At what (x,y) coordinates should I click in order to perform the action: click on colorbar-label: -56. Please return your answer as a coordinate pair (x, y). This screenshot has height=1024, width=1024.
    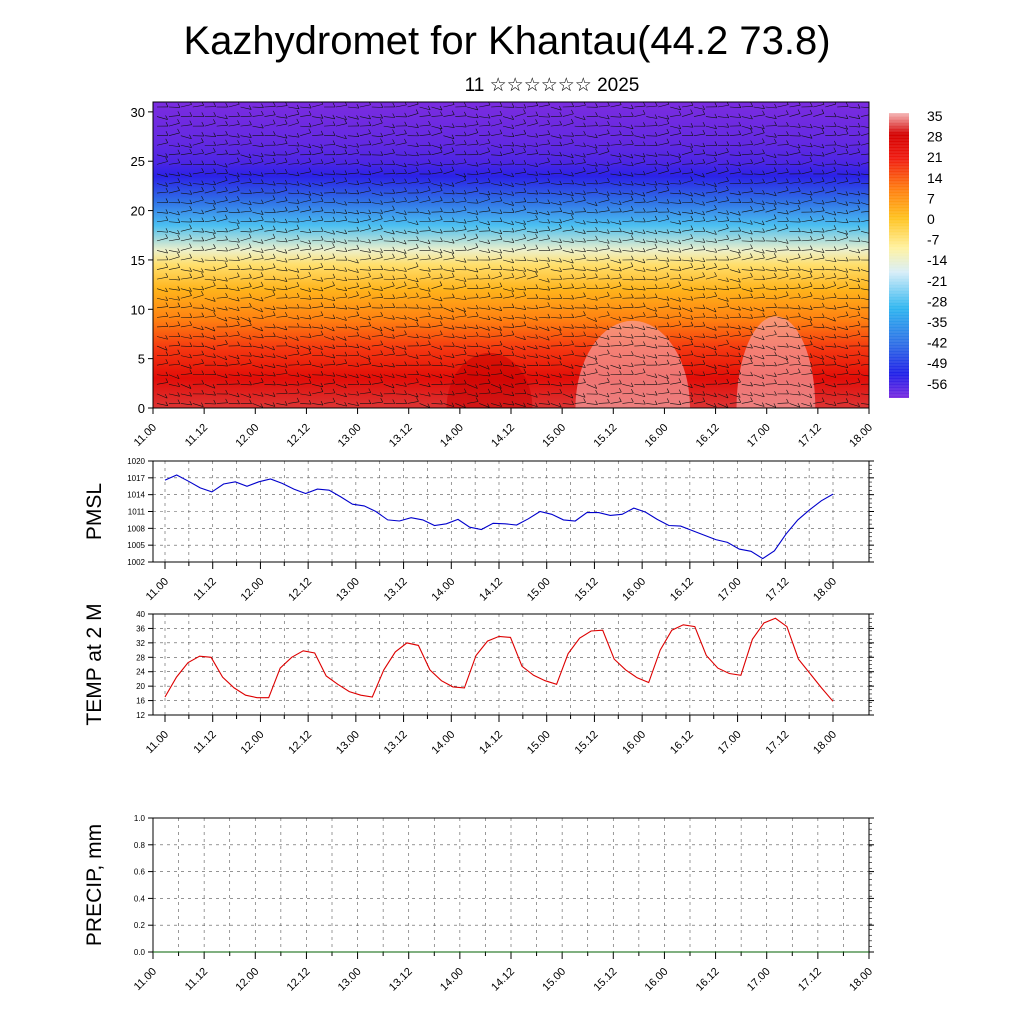
    Looking at the image, I should click on (937, 384).